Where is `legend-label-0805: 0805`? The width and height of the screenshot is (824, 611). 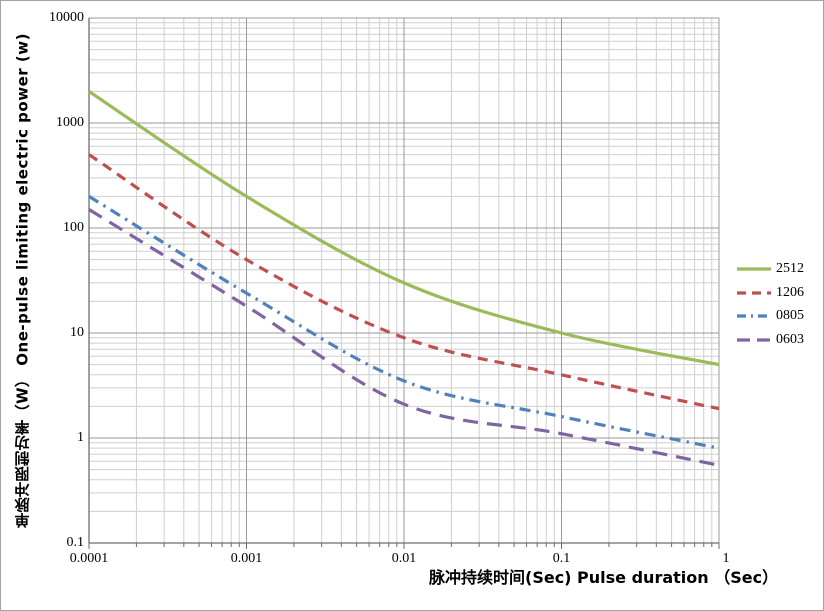
legend-label-0805: 0805 is located at coordinates (790, 315).